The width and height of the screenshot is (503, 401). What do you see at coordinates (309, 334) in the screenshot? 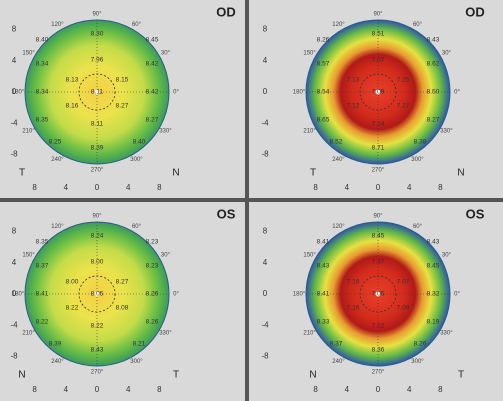
I see `angle-label: 210°` at bounding box center [309, 334].